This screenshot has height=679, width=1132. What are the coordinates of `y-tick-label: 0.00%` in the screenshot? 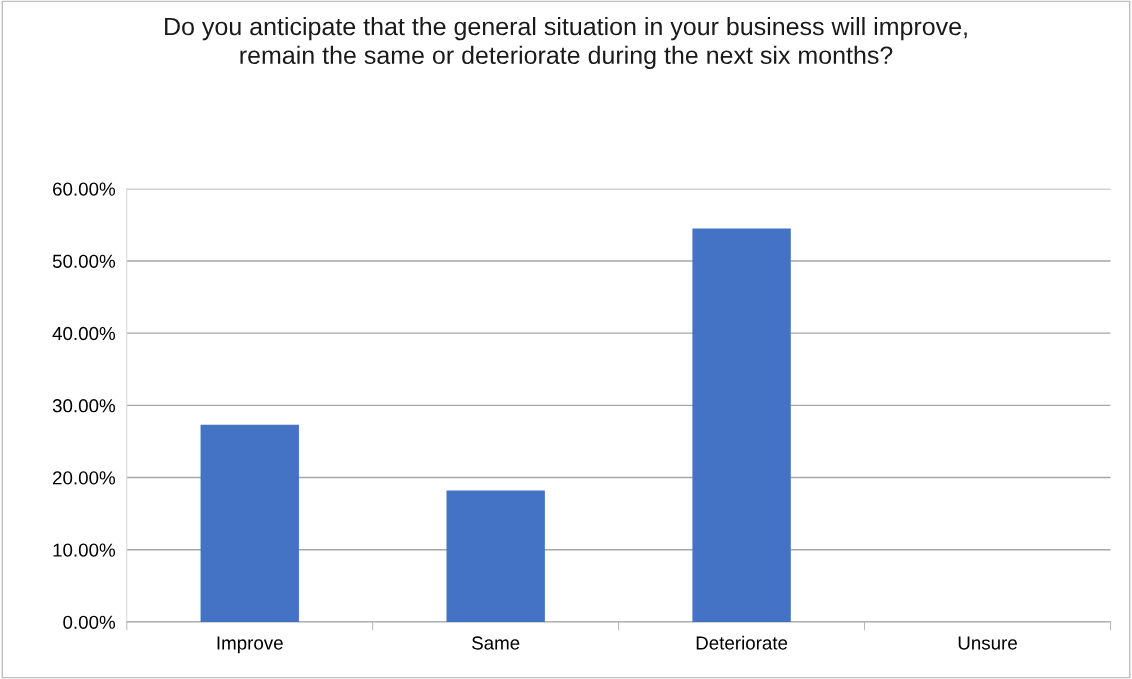 It's located at (89, 622).